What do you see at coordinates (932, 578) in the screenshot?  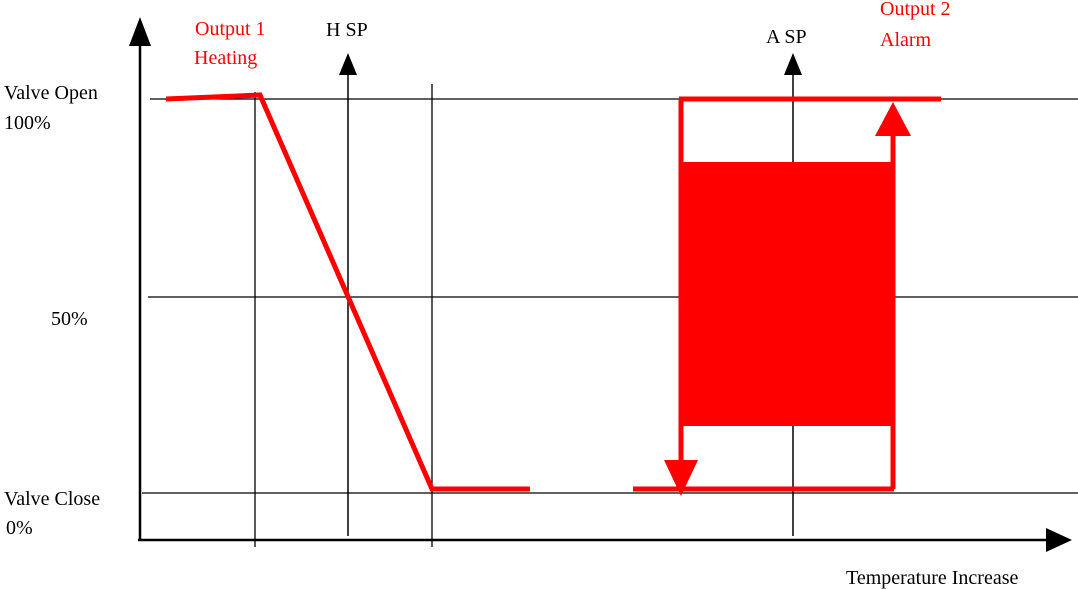 I see `x-axis-label: Temperature Increase` at bounding box center [932, 578].